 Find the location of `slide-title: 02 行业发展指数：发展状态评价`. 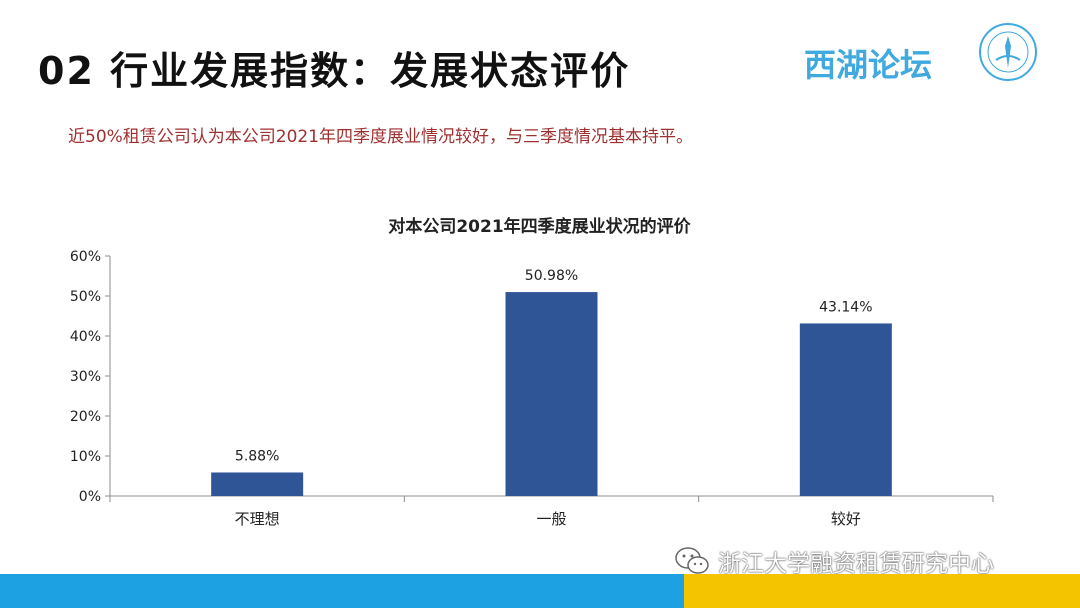

slide-title: 02 行业发展指数：发展状态评价 is located at coordinates (334, 71).